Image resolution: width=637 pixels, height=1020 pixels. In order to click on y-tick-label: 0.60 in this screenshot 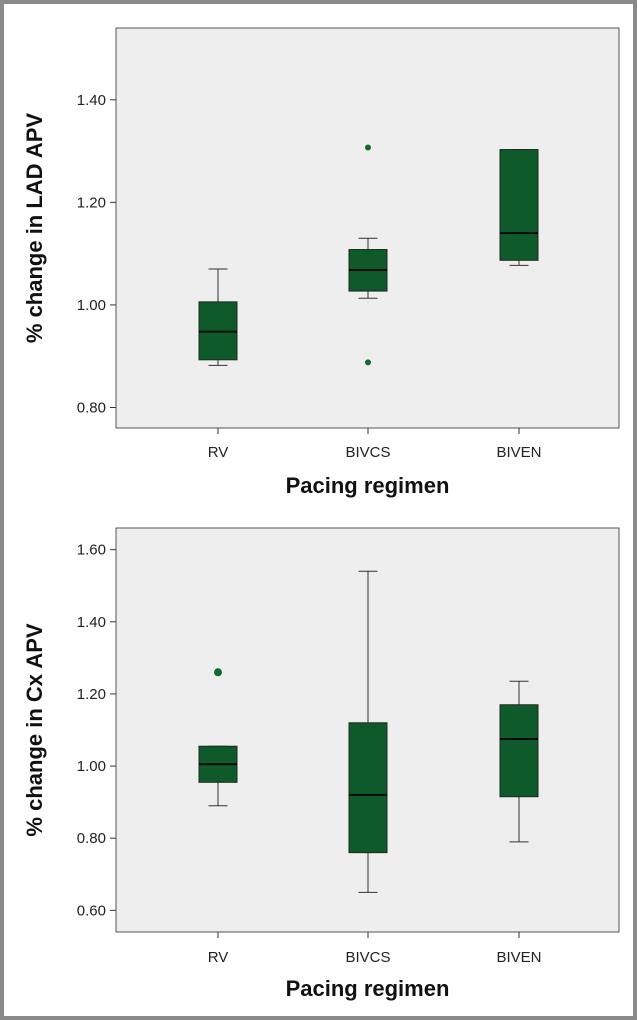, I will do `click(91, 910)`.